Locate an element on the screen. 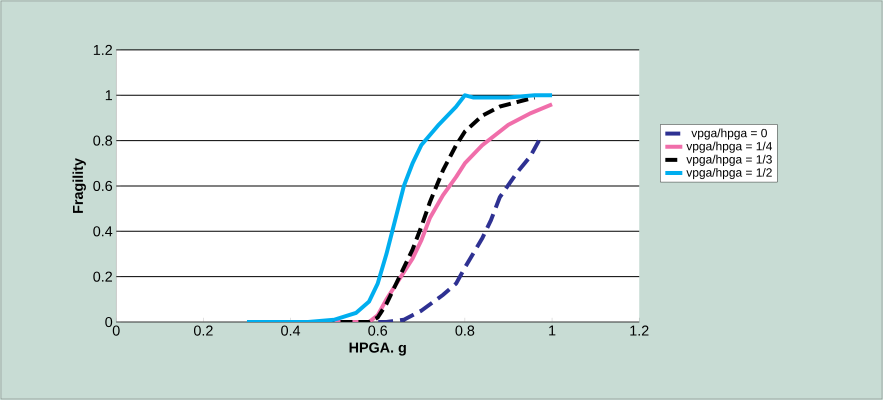 This screenshot has width=883, height=400. legend-label: vpga/hpga = 1/3 is located at coordinates (729, 160).